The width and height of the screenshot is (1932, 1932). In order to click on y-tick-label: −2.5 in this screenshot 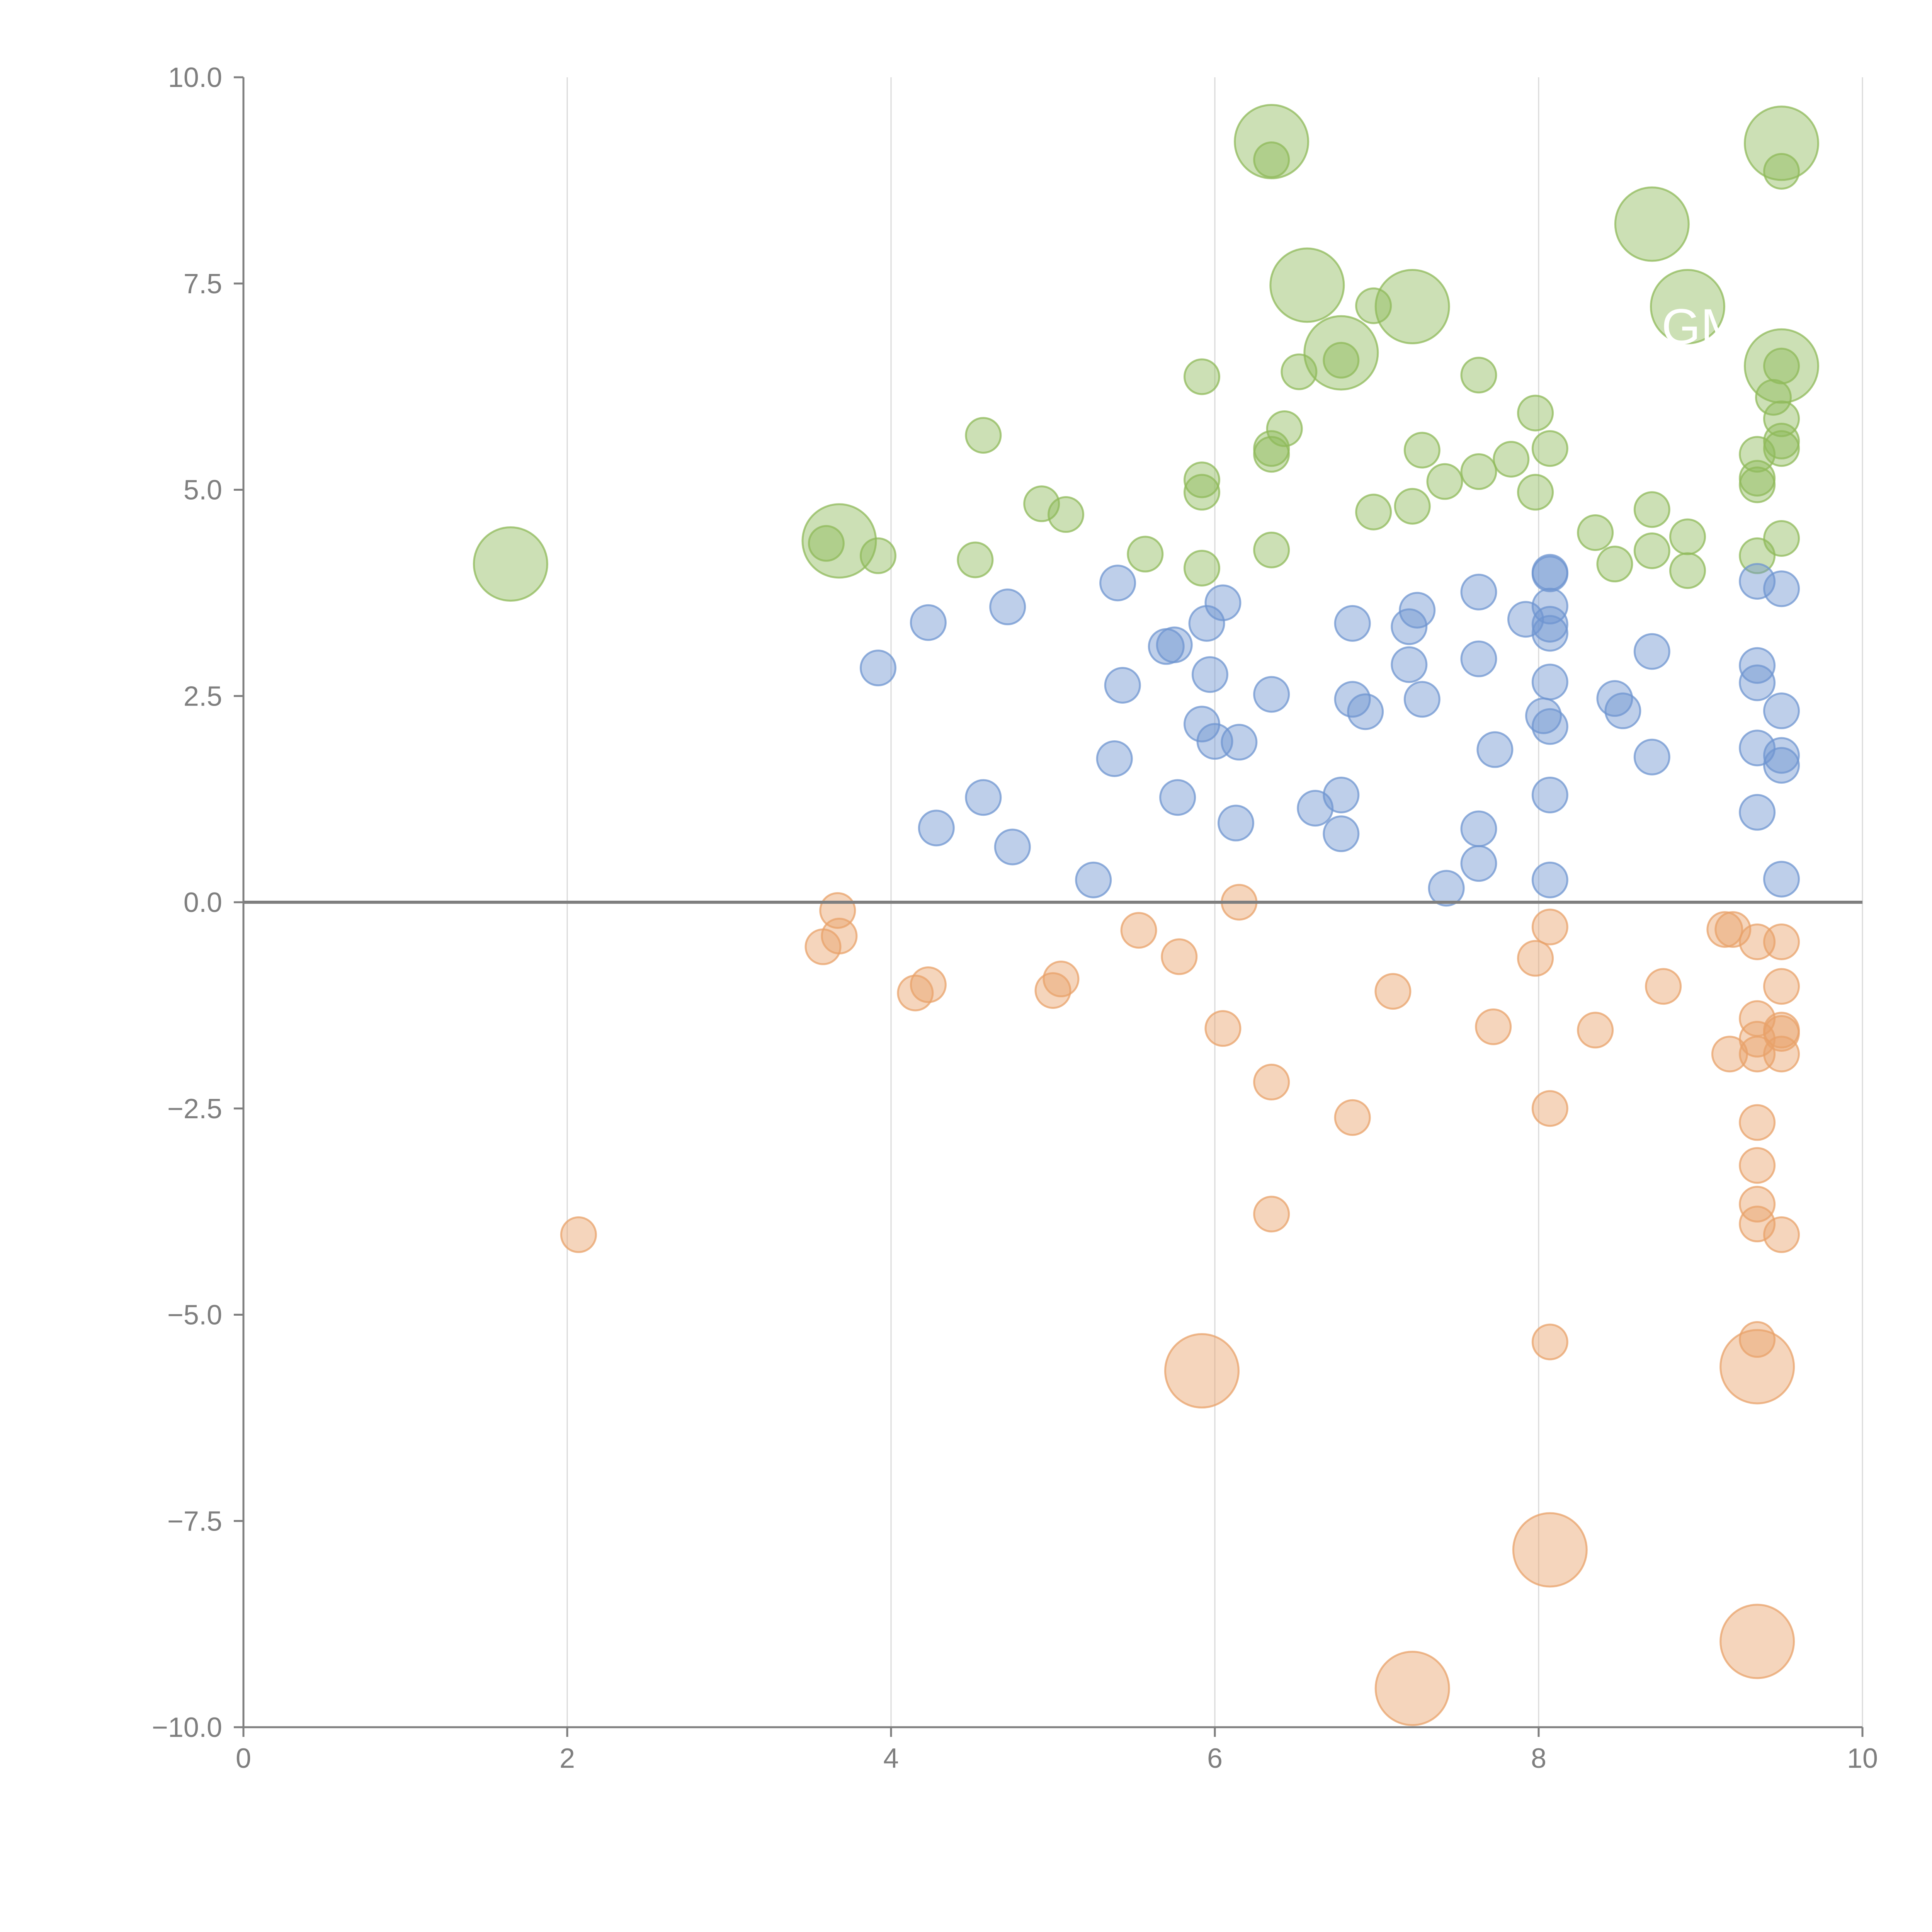, I will do `click(194, 1109)`.